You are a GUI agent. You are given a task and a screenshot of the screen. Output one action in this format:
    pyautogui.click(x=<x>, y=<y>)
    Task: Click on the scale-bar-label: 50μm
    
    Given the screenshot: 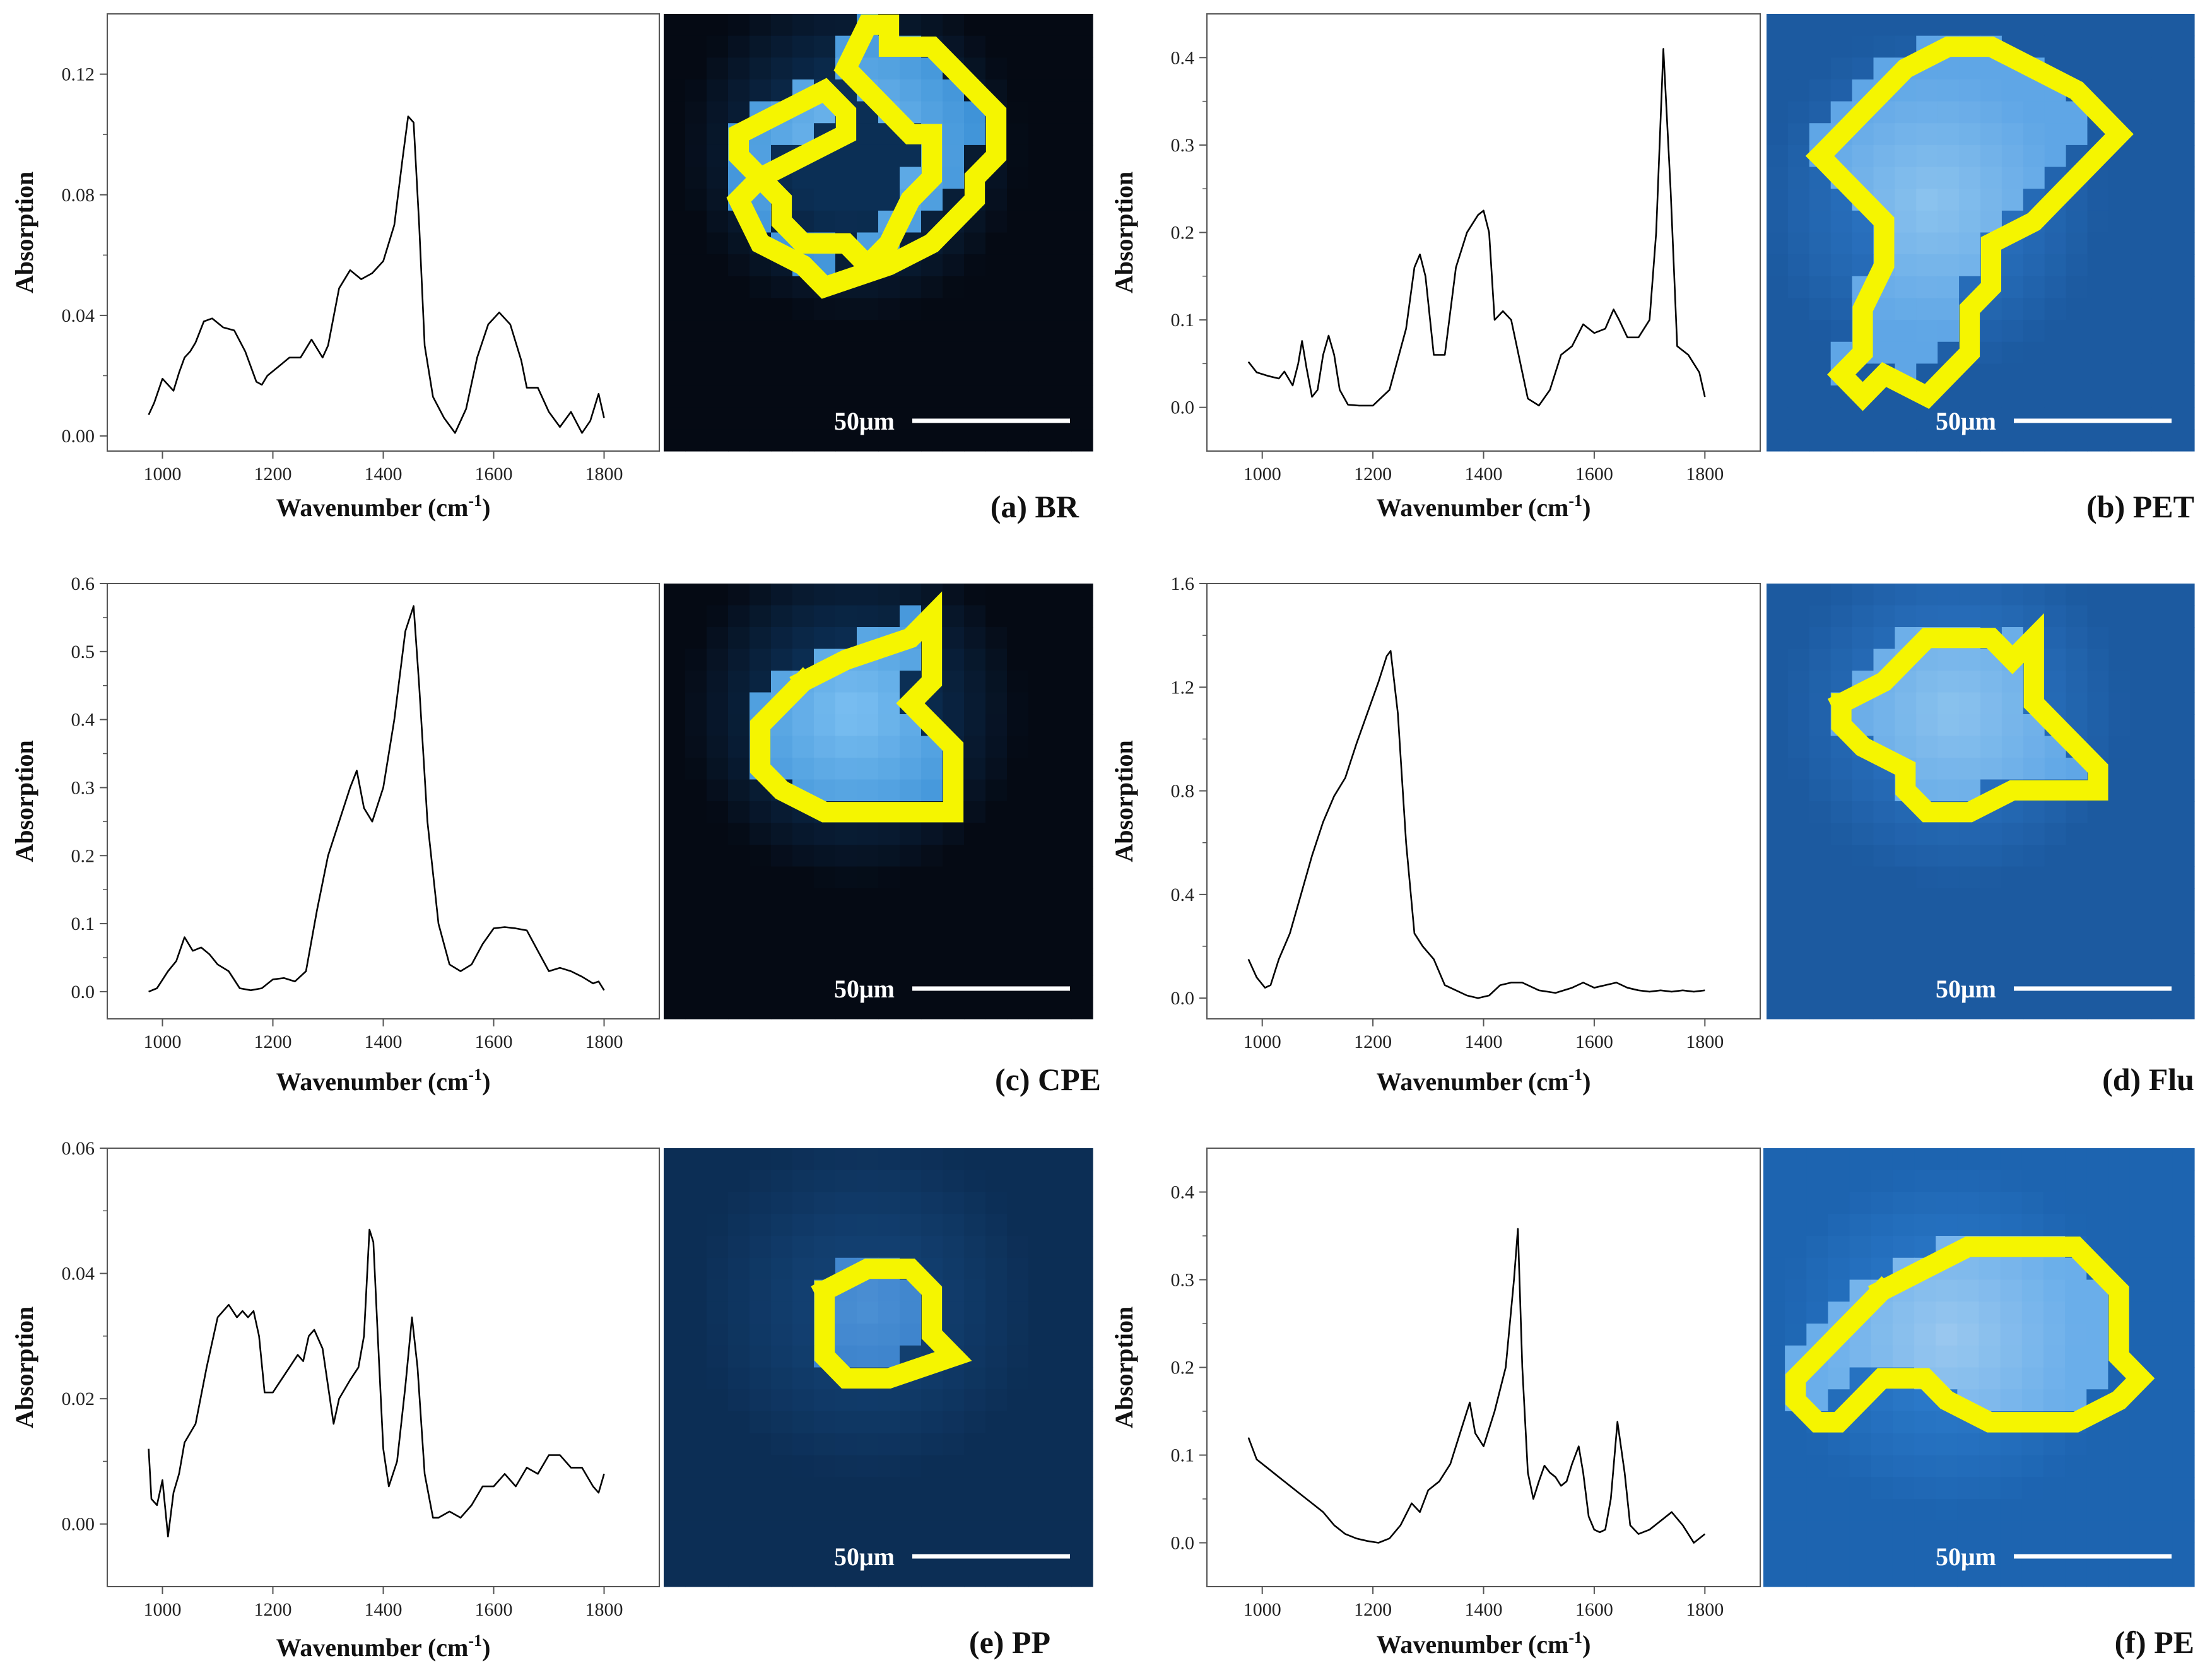 What is the action you would take?
    pyautogui.click(x=864, y=989)
    